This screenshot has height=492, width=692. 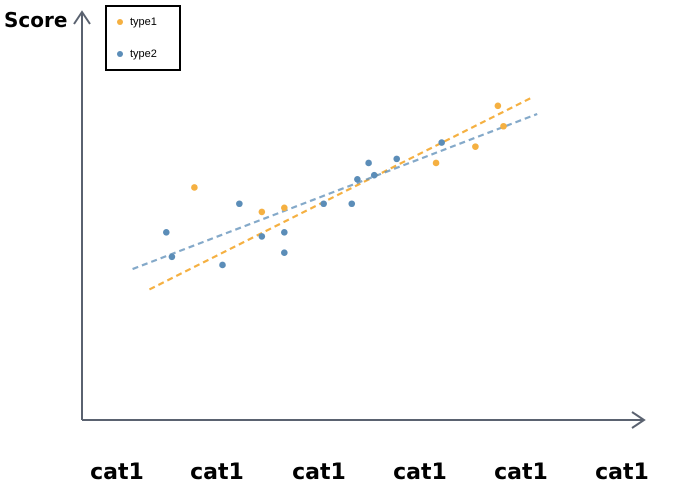 I want to click on legend-item-type2: type2, so click(x=137, y=54).